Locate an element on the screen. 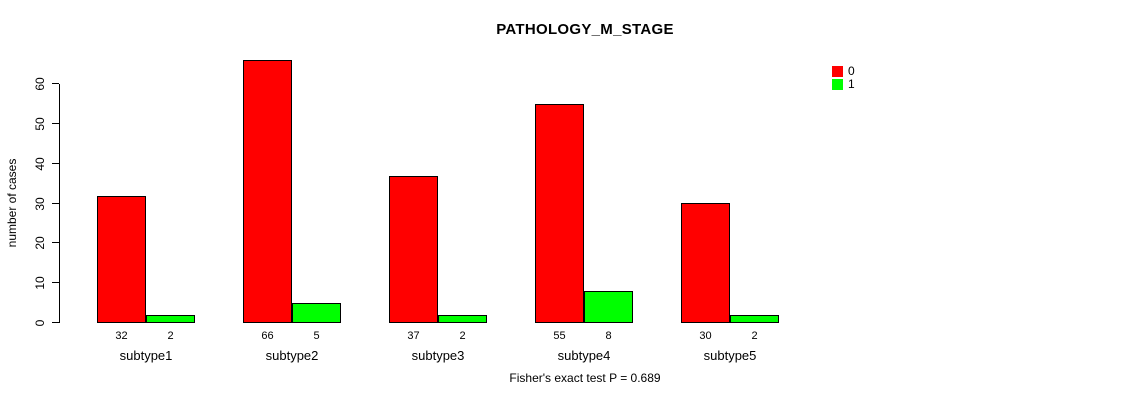  bar-count-subtype2-series0: 66 is located at coordinates (267, 336).